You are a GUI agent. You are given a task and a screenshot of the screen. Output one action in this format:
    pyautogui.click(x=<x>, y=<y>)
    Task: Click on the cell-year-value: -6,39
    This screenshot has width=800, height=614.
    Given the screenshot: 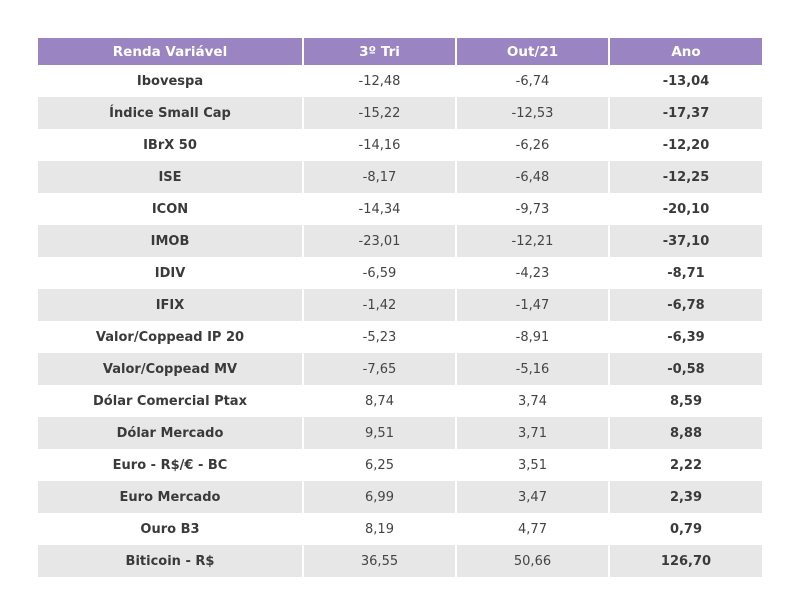 What is the action you would take?
    pyautogui.click(x=685, y=337)
    